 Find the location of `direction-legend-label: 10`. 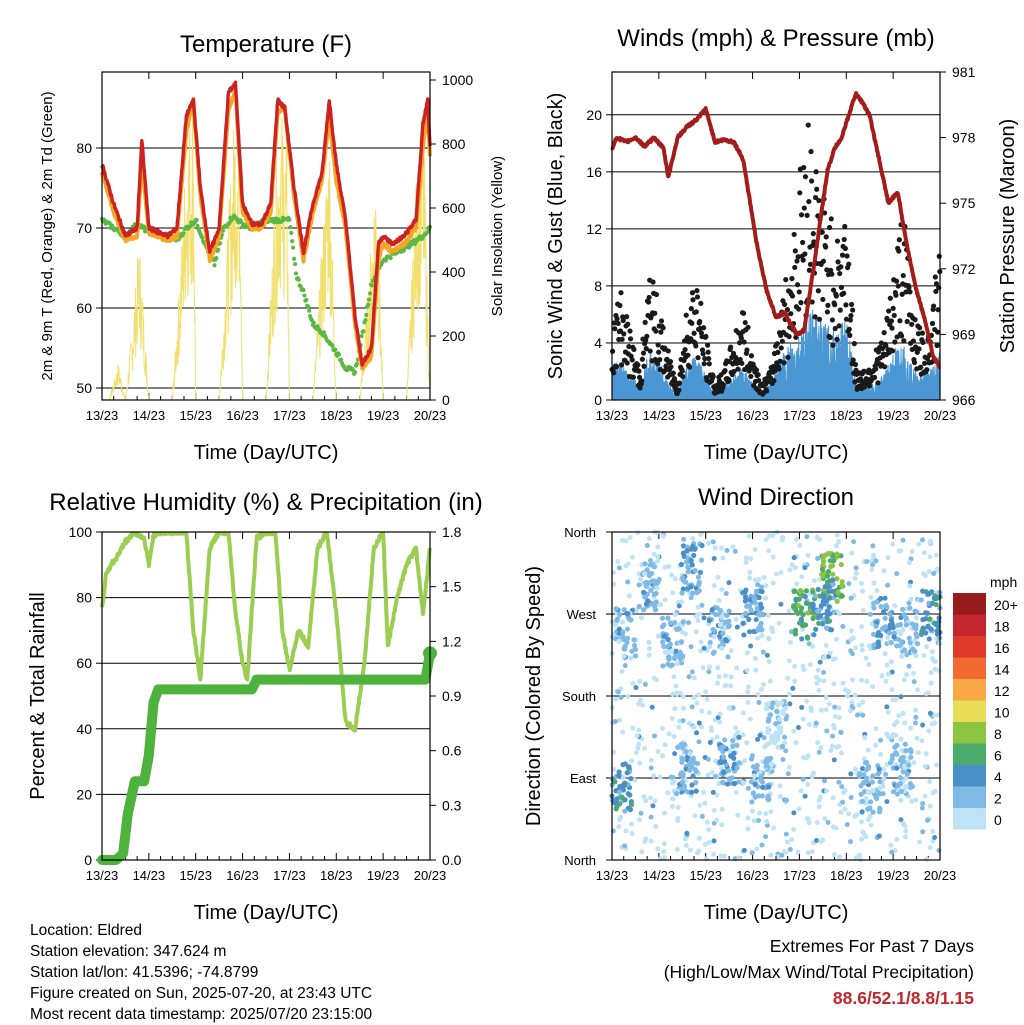

direction-legend-label: 10 is located at coordinates (1002, 713).